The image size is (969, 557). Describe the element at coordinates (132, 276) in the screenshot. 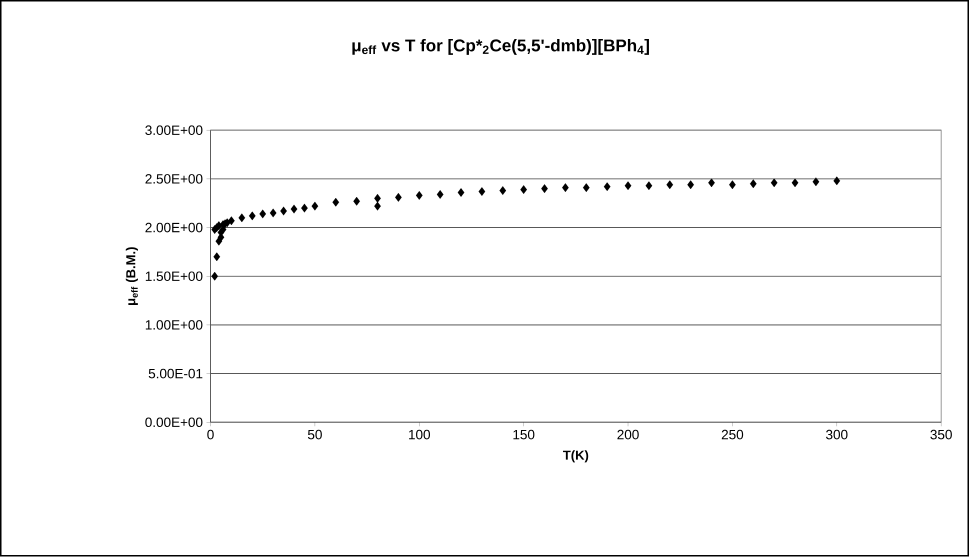

I see `y-axis-title: μ$_{eff}$ (B.M.)` at that location.